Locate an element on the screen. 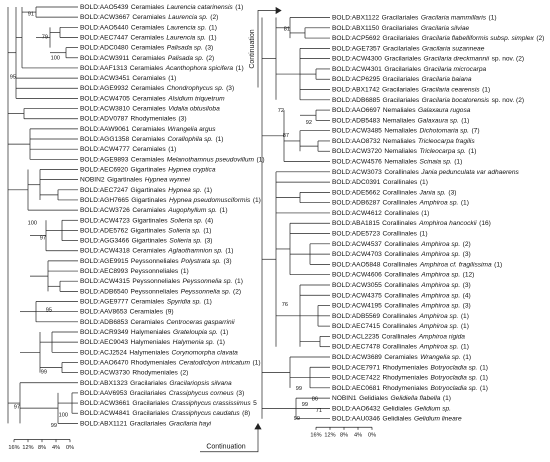  scale-label-right: 0% is located at coordinates (372, 436).